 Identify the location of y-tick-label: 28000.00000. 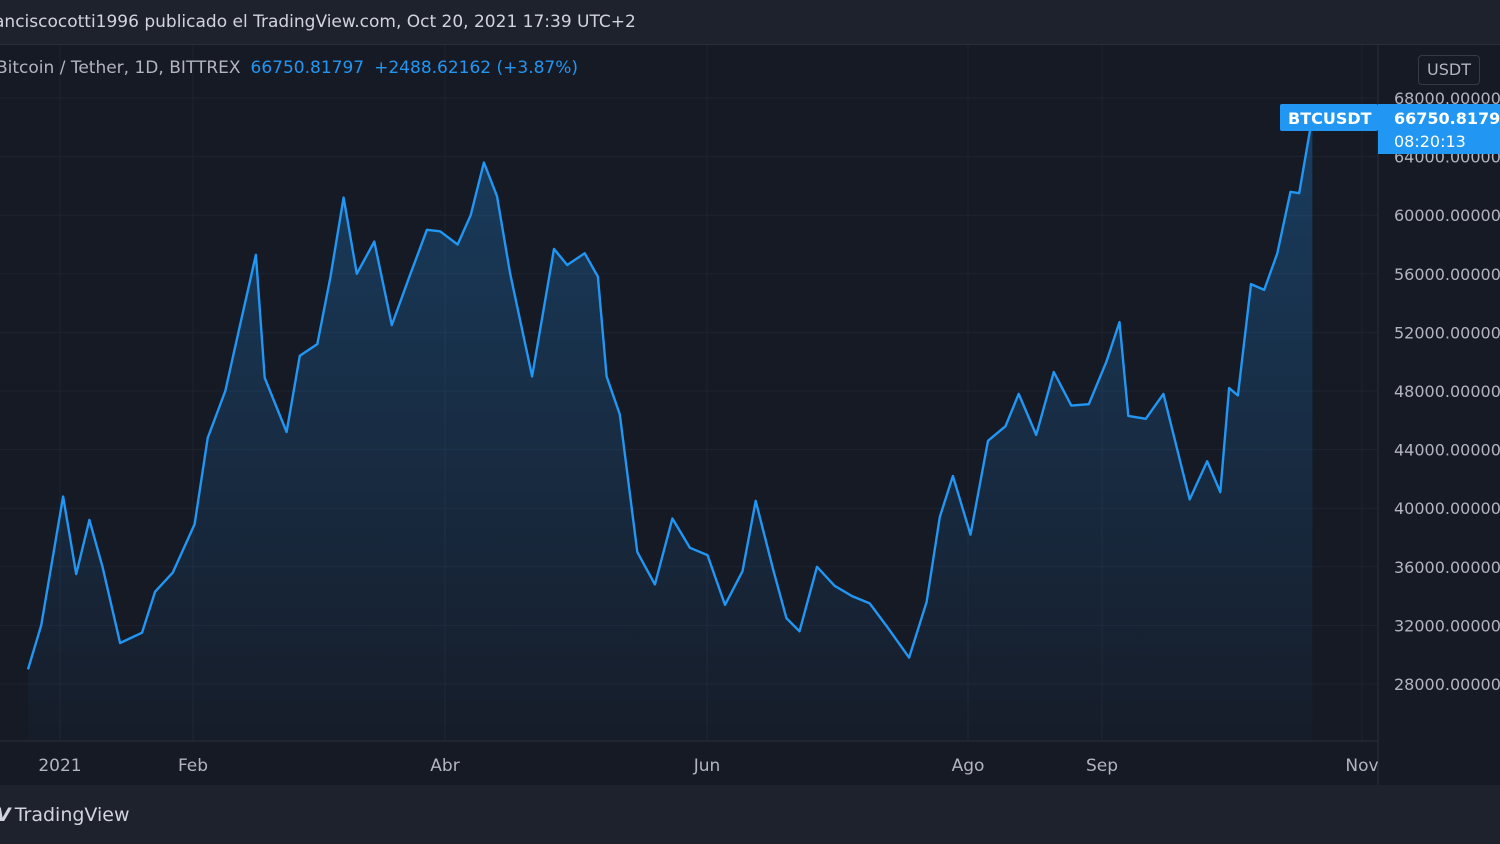
(1447, 684).